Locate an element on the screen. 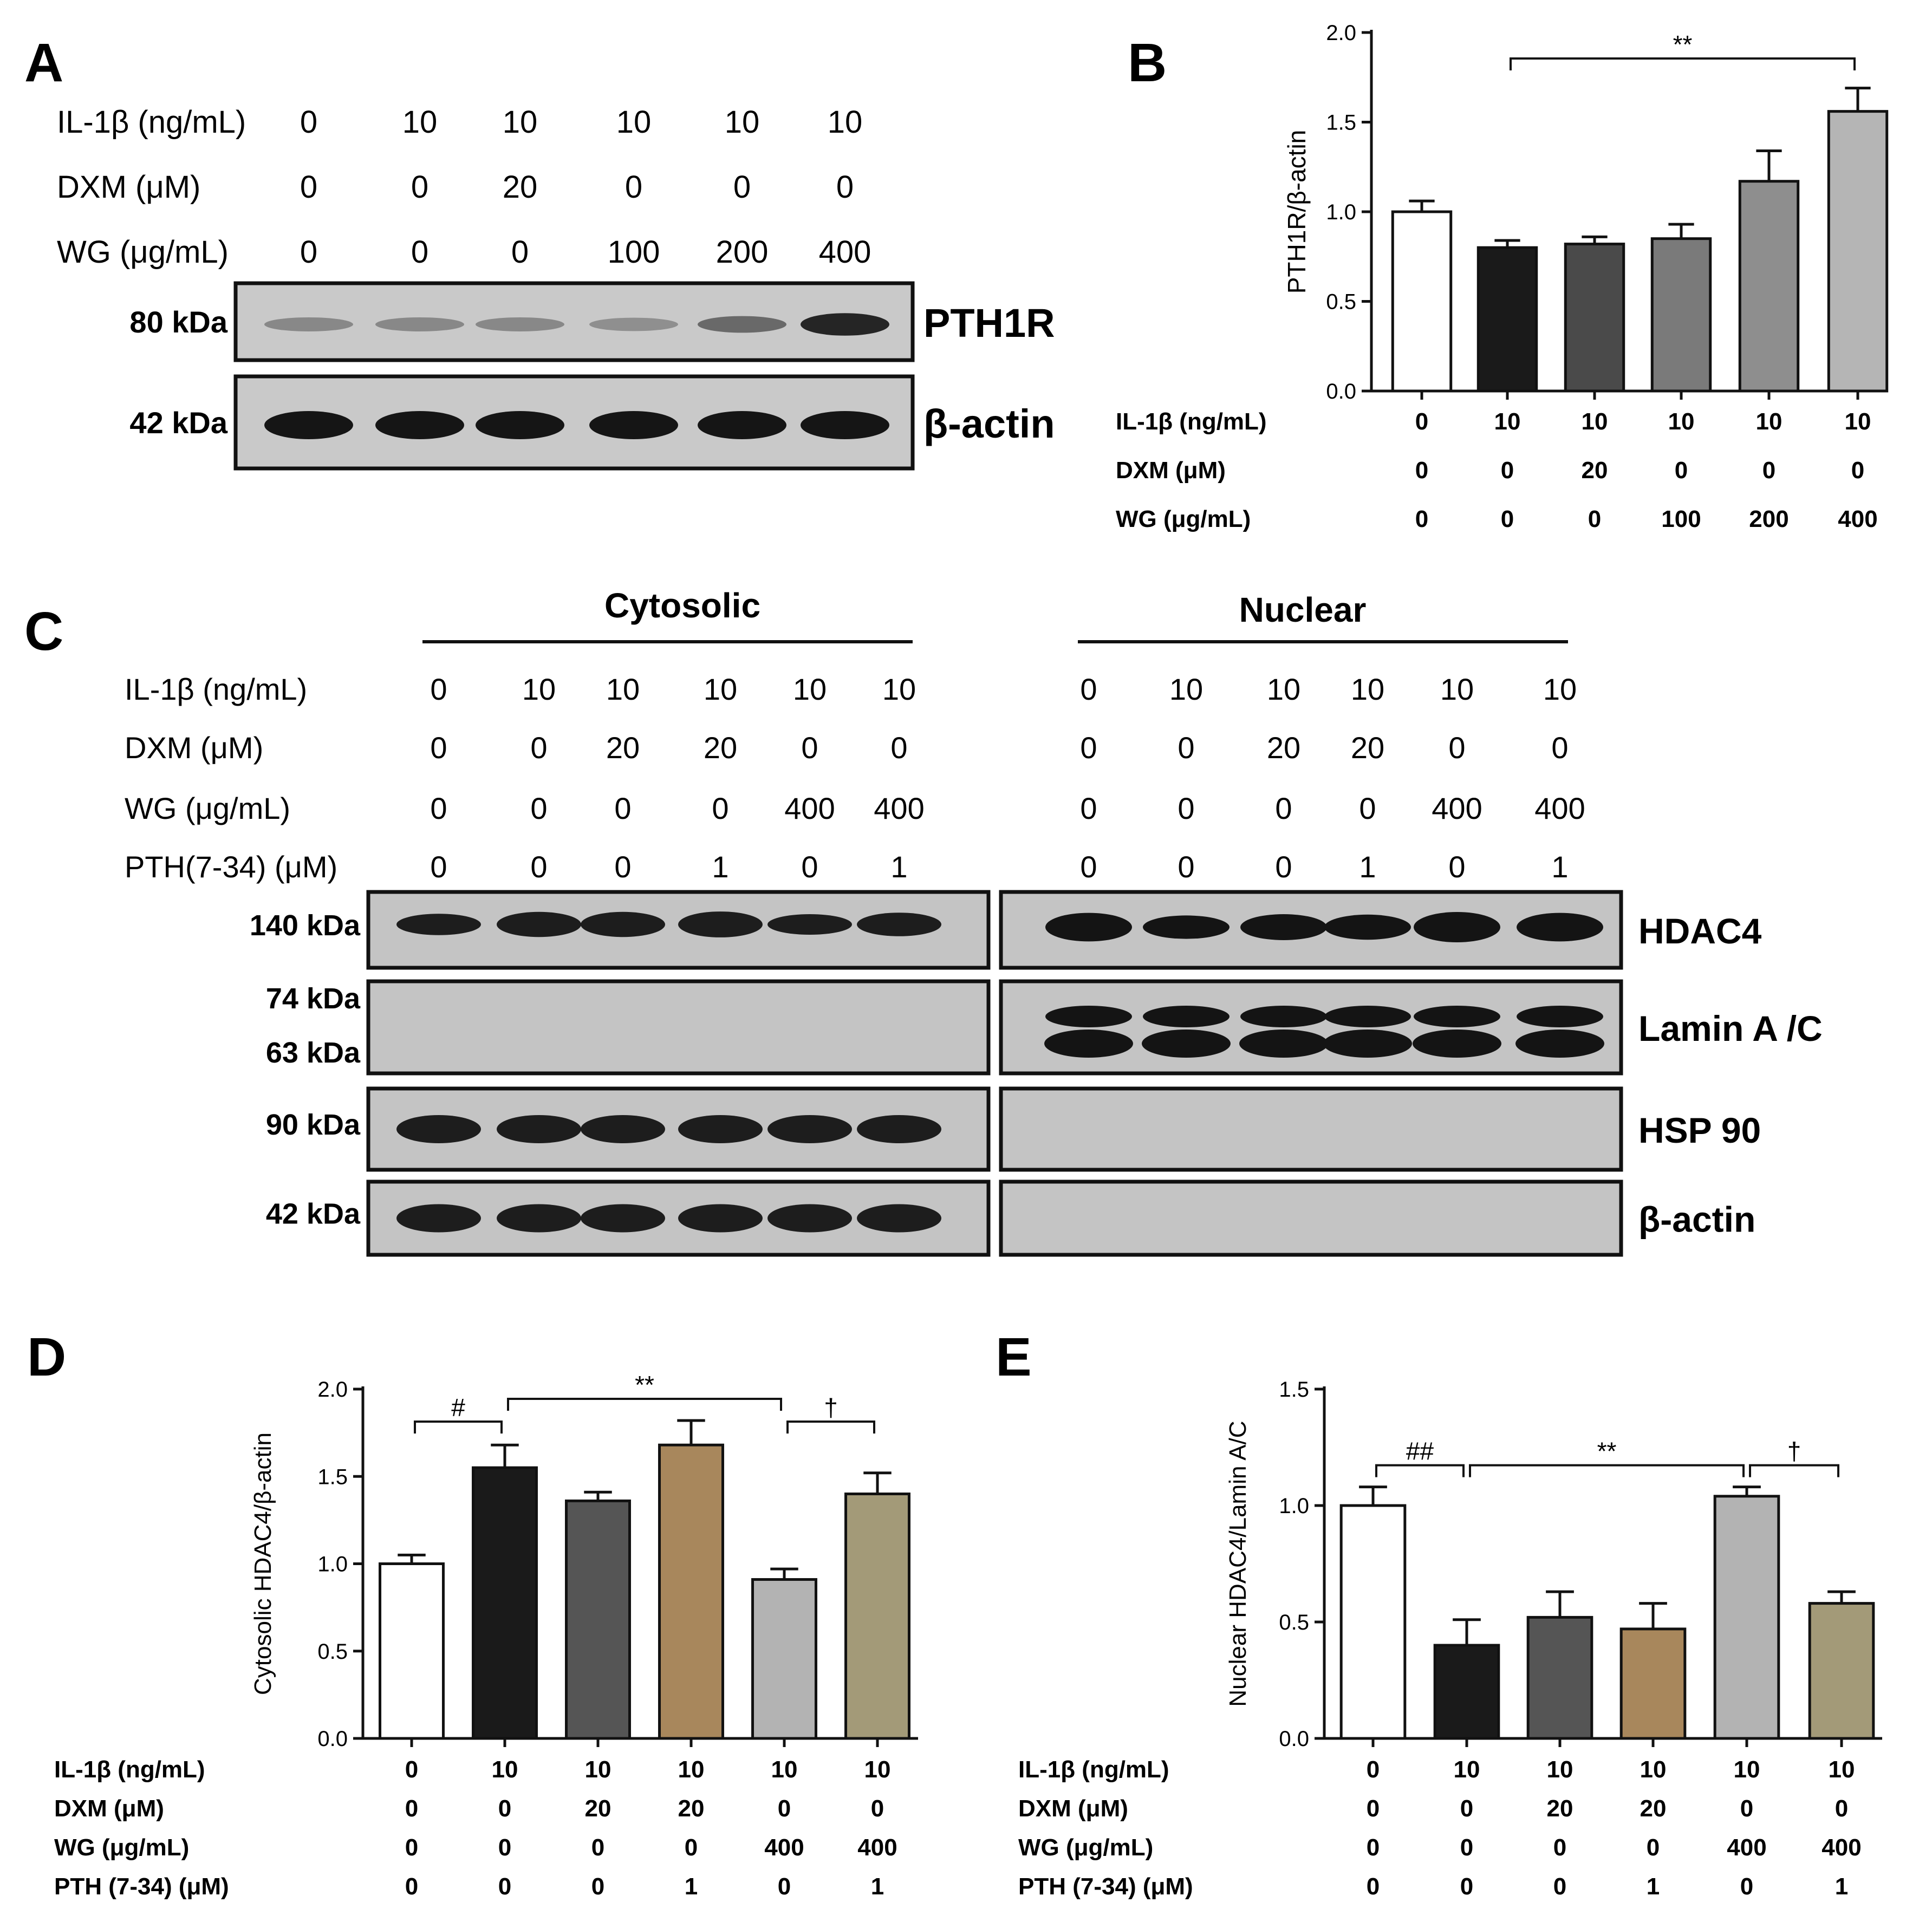 This screenshot has width=1932, height=1909. chart-d-significance-label: ** is located at coordinates (644, 1385).